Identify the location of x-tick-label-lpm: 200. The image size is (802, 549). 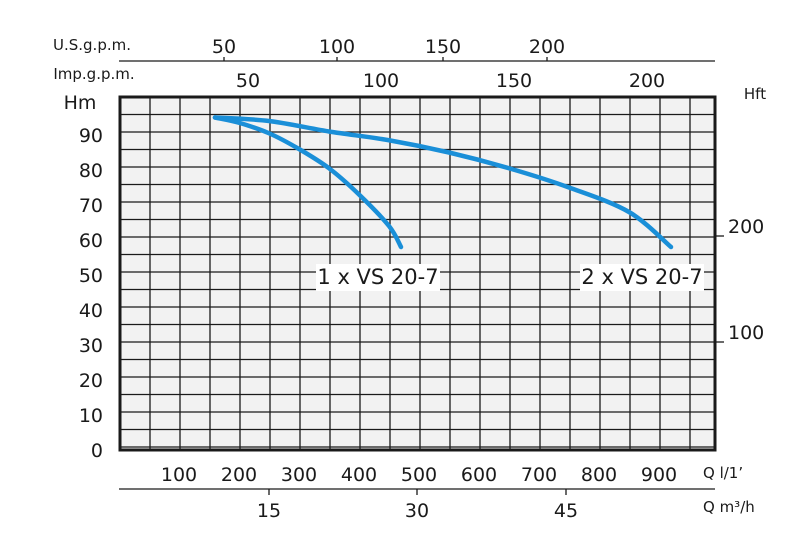
(239, 475).